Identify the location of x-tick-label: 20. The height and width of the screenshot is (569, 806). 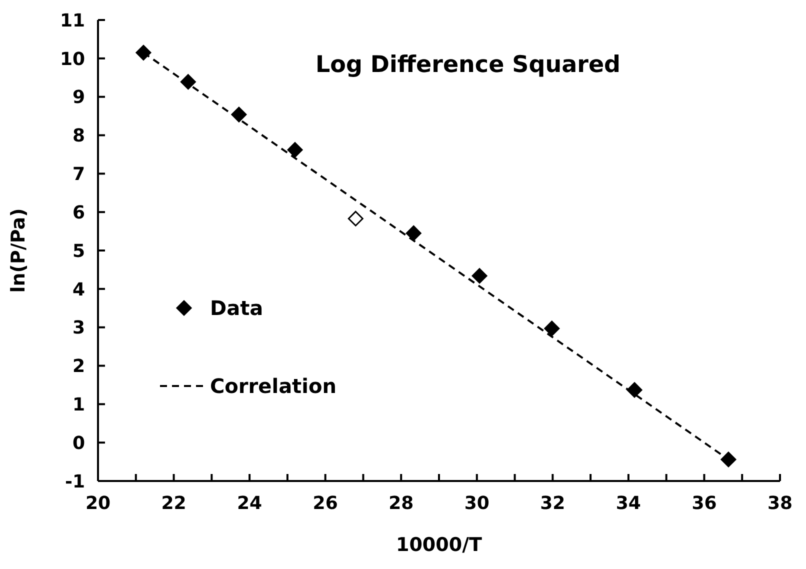
(98, 503).